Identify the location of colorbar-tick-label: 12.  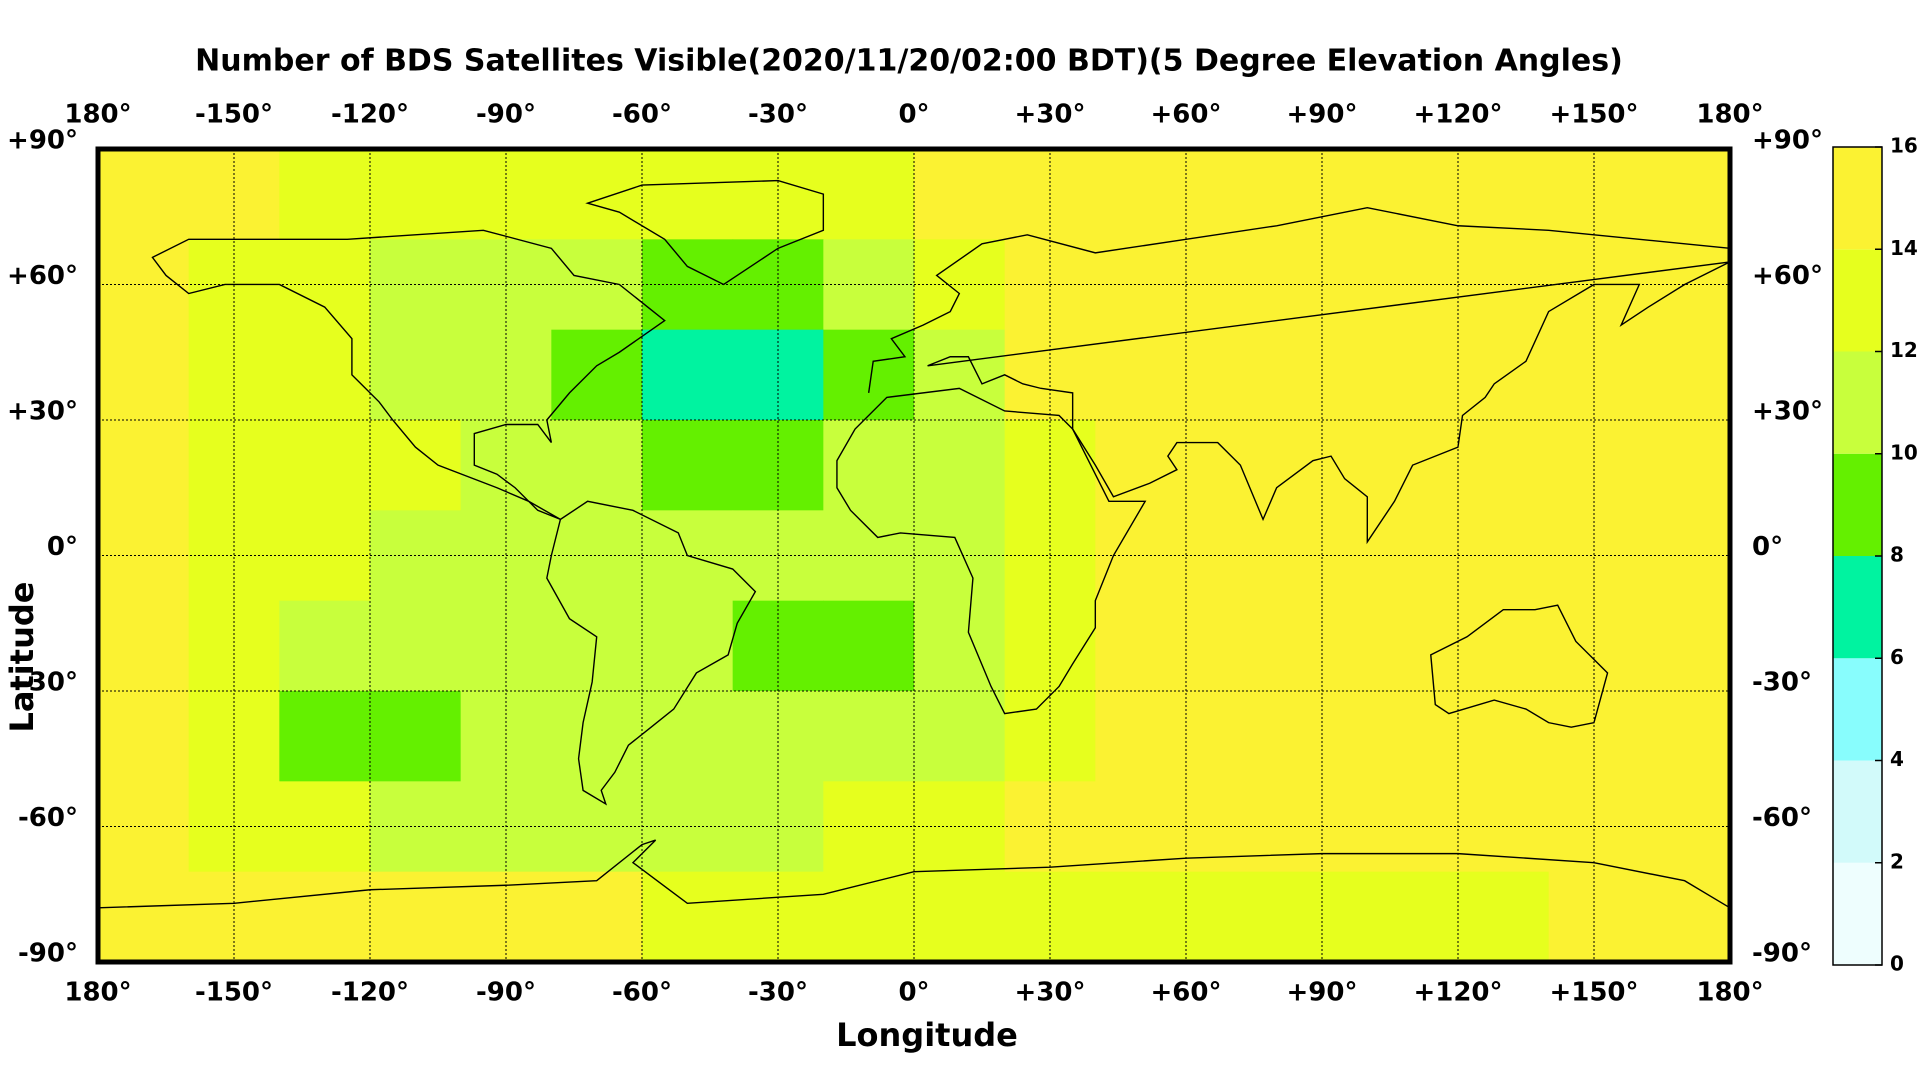
(1904, 350).